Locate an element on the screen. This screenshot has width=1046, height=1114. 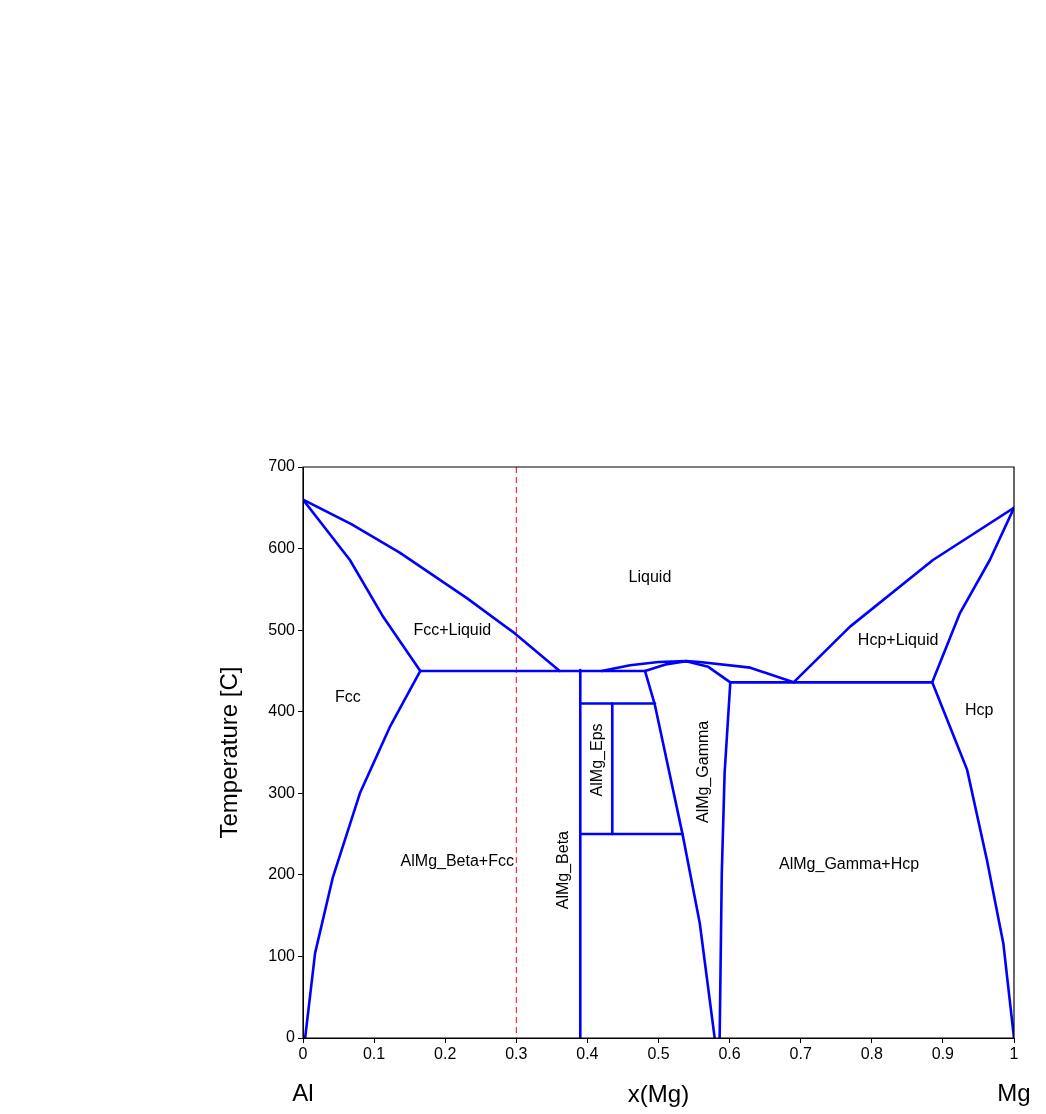
x-tick-label: 0.3 is located at coordinates (516, 1054).